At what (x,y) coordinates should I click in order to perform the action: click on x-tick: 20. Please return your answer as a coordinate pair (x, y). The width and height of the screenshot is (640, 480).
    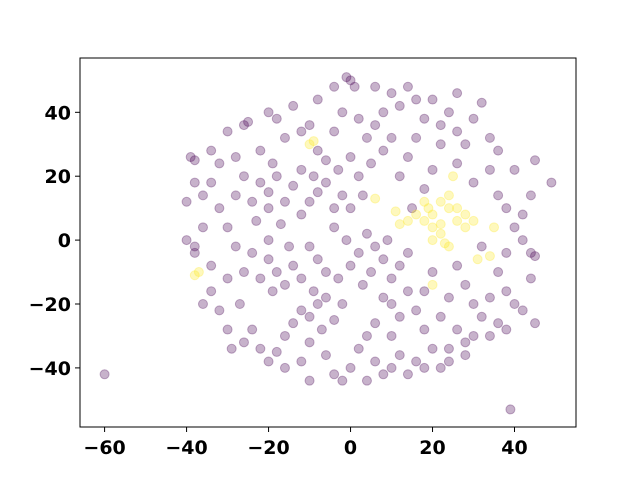
    Looking at the image, I should click on (432, 443).